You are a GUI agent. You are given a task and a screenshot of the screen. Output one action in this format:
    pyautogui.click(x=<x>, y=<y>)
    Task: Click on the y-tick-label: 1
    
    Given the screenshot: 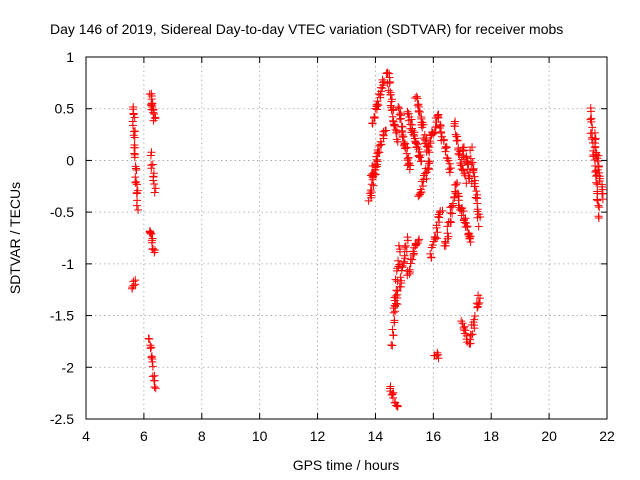 What is the action you would take?
    pyautogui.click(x=70, y=57)
    